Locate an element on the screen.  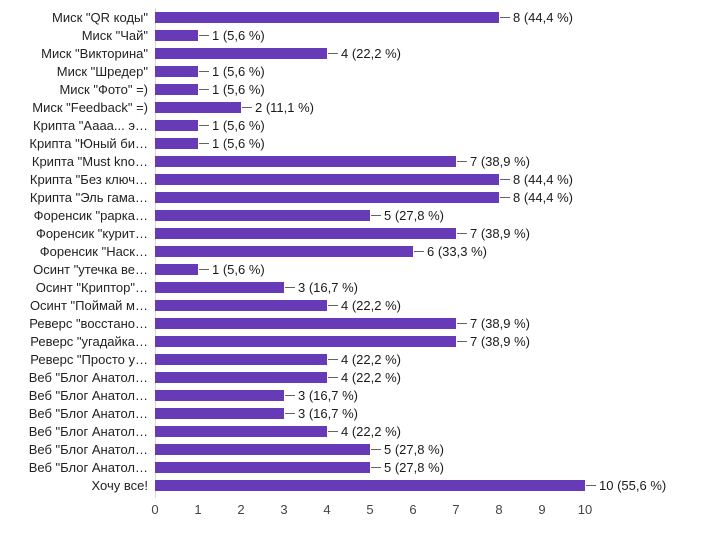
bar-track: 6 (33,3 %) is located at coordinates (370, 251).